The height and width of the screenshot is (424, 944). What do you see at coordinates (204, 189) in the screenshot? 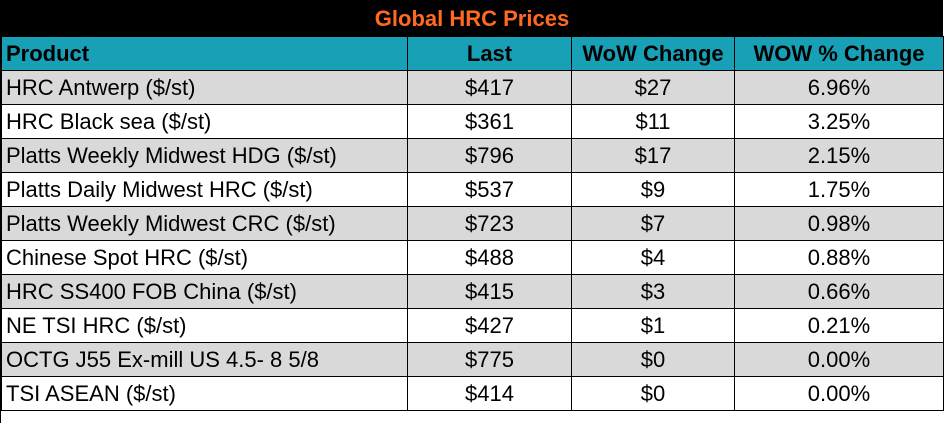
I see `product-cell: Platts Daily Midwest HRC ($/st)` at bounding box center [204, 189].